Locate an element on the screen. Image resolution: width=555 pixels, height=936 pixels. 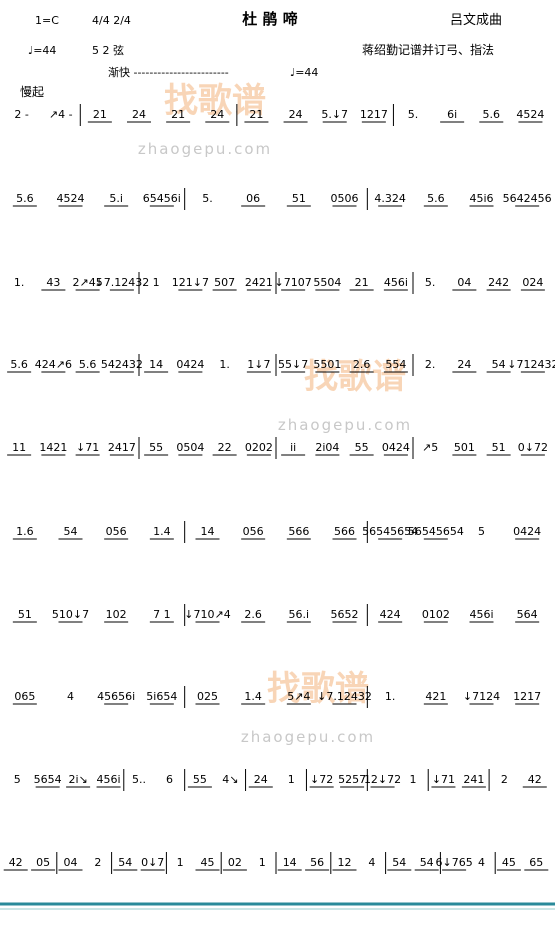
credit: 蒋绍勤记谱并订弓、指法 is located at coordinates (428, 49).